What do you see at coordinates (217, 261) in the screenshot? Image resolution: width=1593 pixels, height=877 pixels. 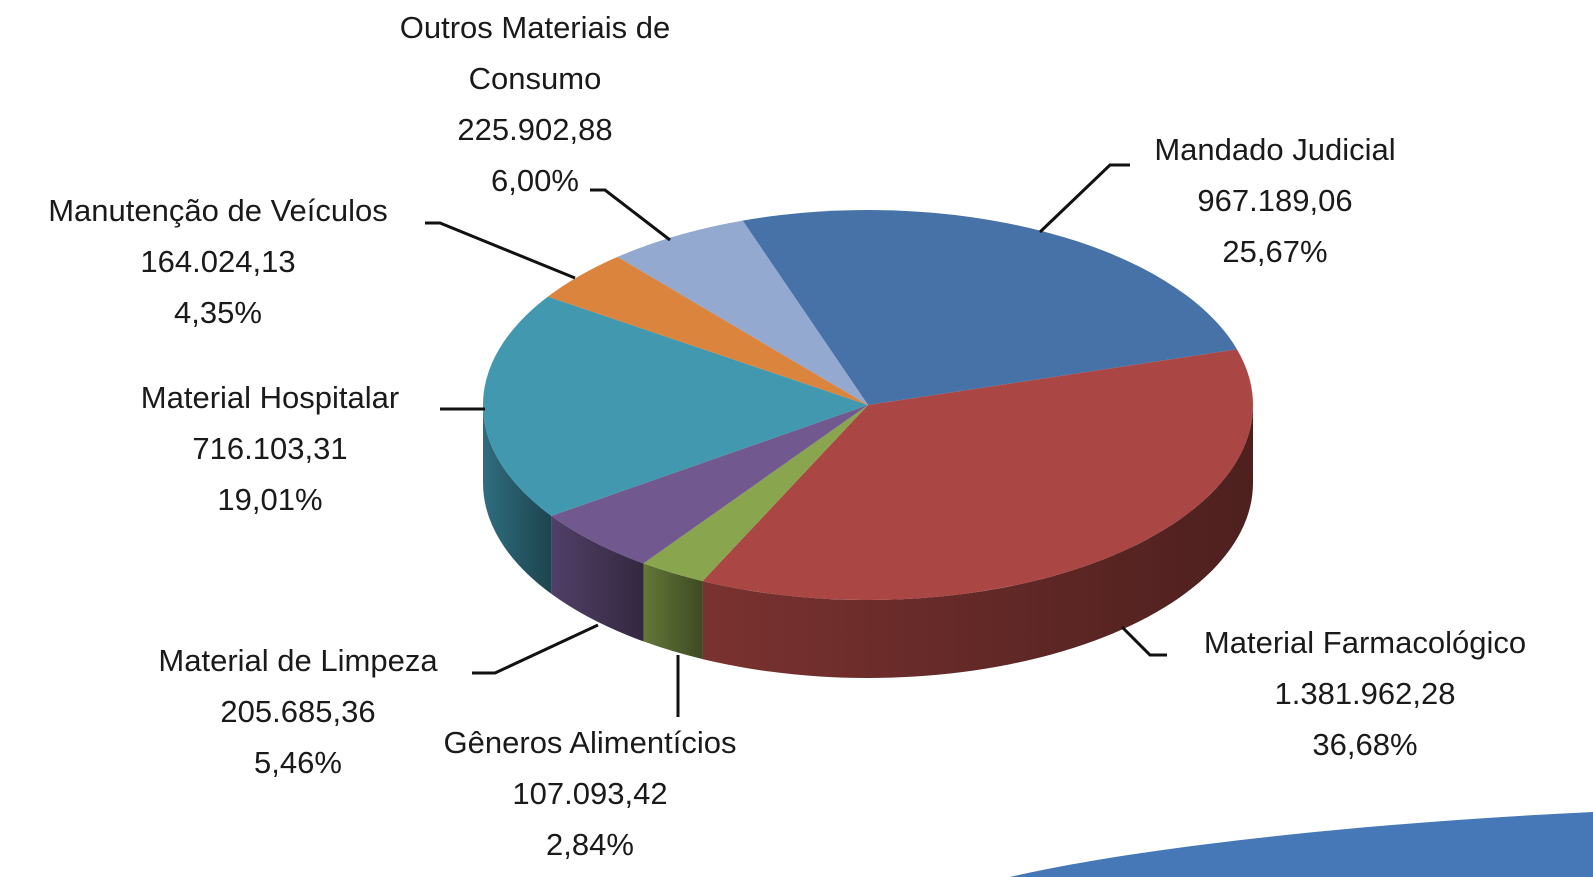 I see `label-value: 164.024,13` at bounding box center [217, 261].